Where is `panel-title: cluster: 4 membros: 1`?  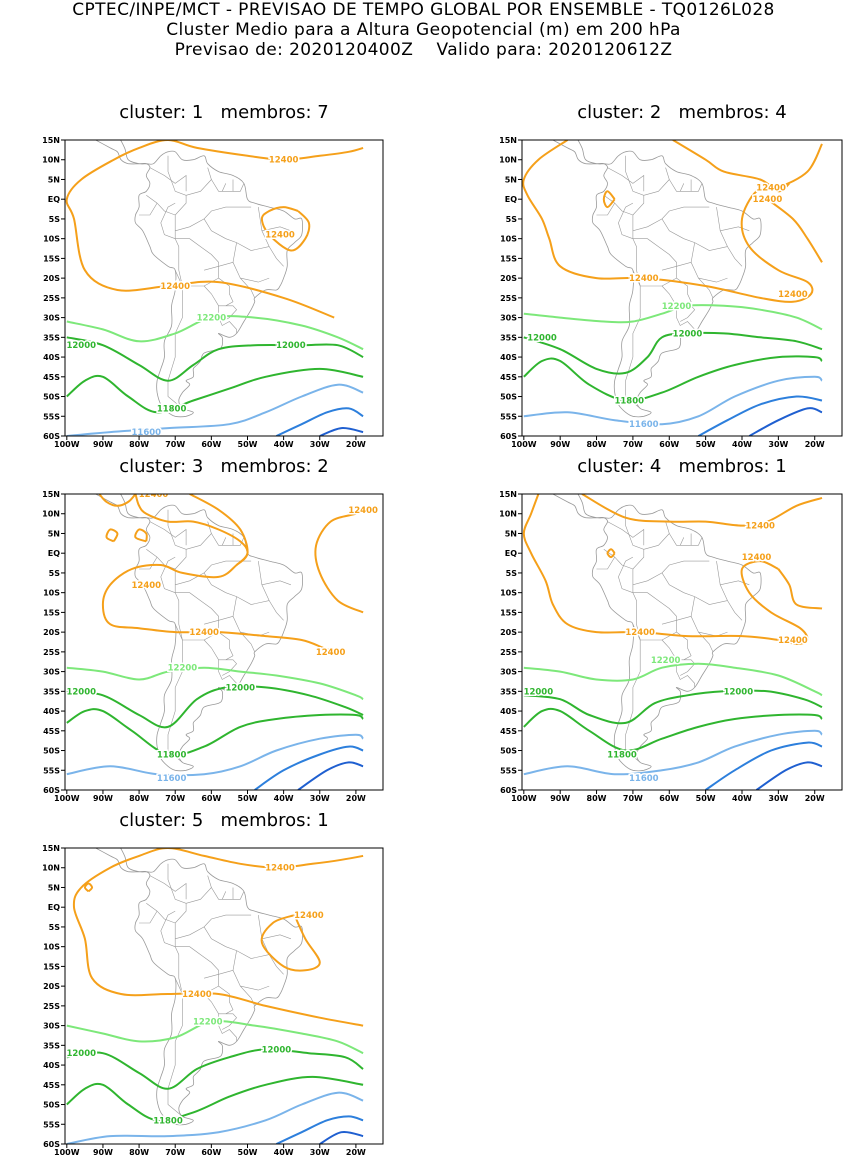
panel-title: cluster: 4 membros: 1 is located at coordinates (682, 466).